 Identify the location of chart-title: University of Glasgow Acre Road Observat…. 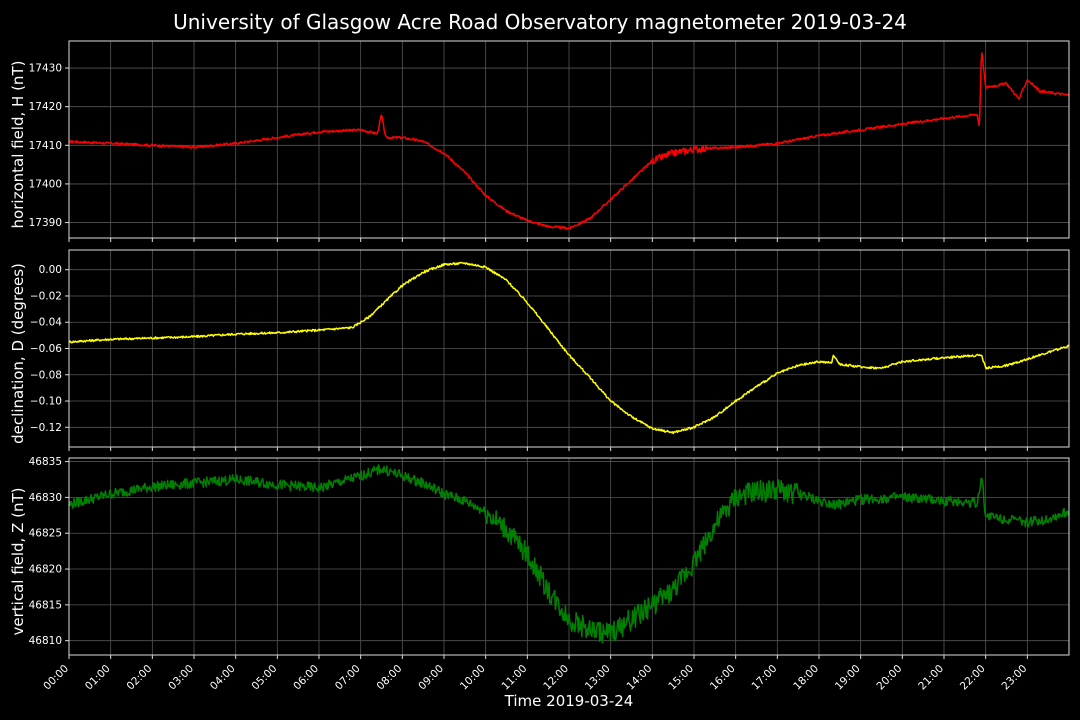
(540, 22).